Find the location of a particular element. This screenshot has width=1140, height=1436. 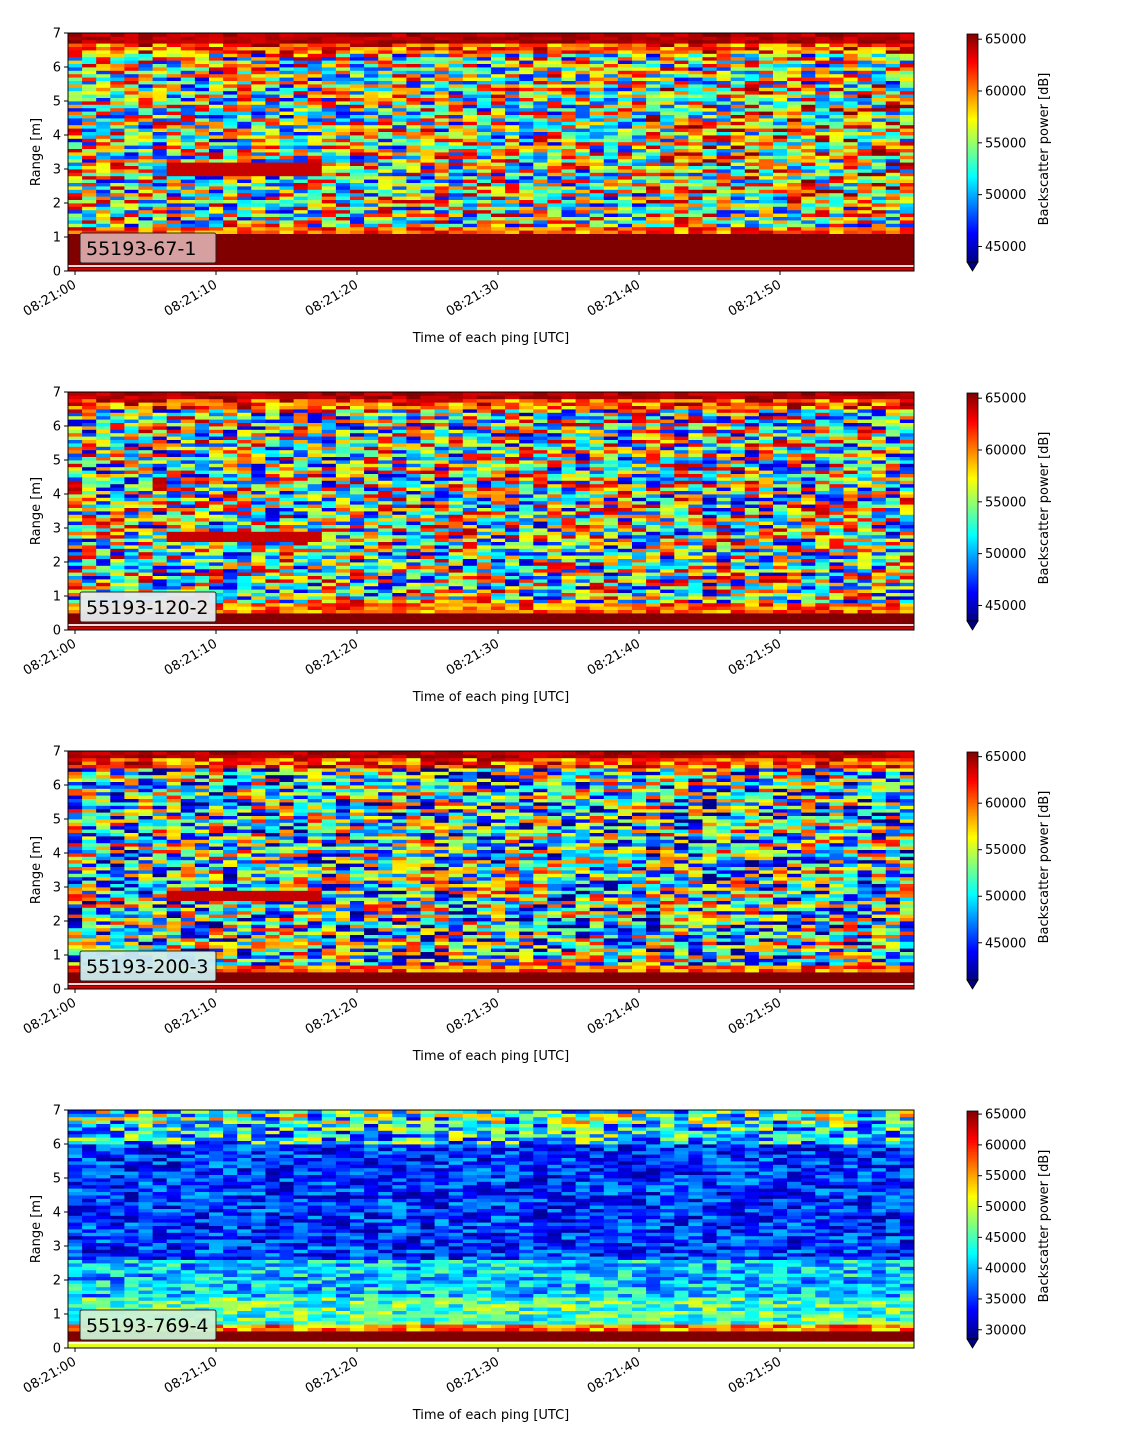

panel-annotation: 55193-67-1 is located at coordinates (148, 248).